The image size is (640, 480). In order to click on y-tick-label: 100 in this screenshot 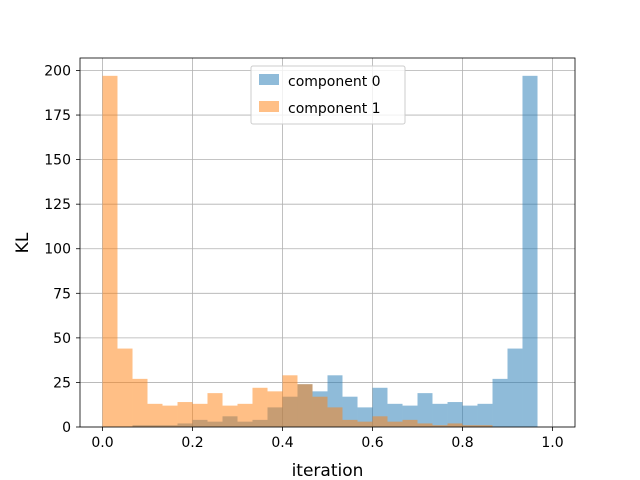, I will do `click(57, 250)`.